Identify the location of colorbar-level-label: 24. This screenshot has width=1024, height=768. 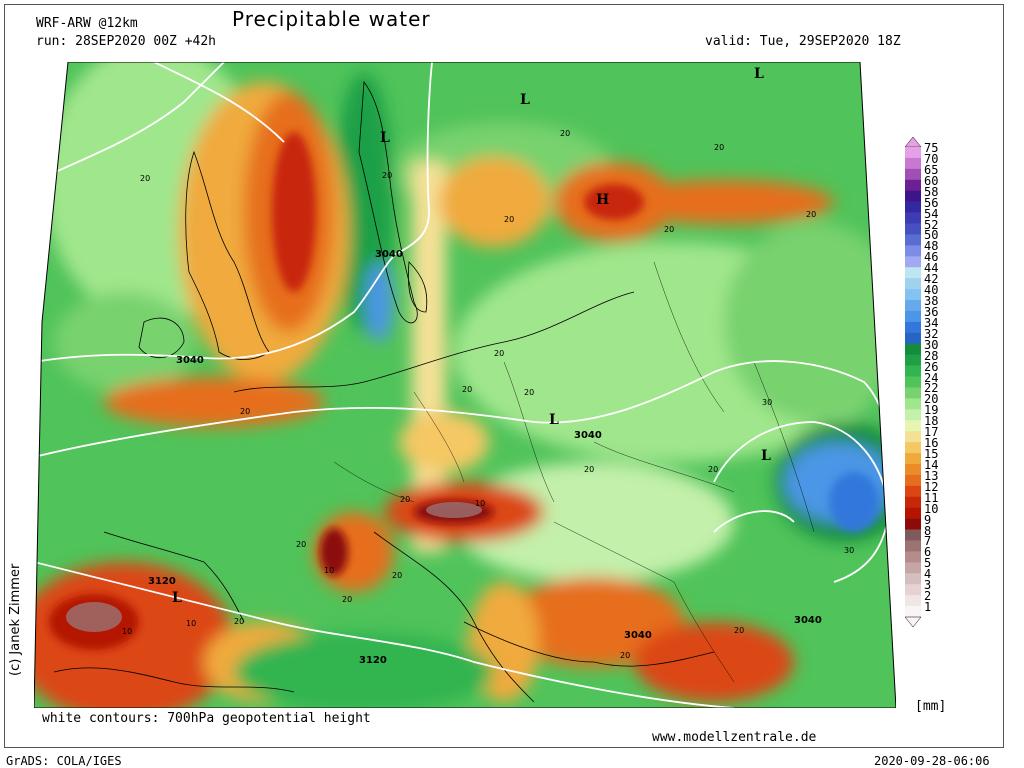
(931, 377).